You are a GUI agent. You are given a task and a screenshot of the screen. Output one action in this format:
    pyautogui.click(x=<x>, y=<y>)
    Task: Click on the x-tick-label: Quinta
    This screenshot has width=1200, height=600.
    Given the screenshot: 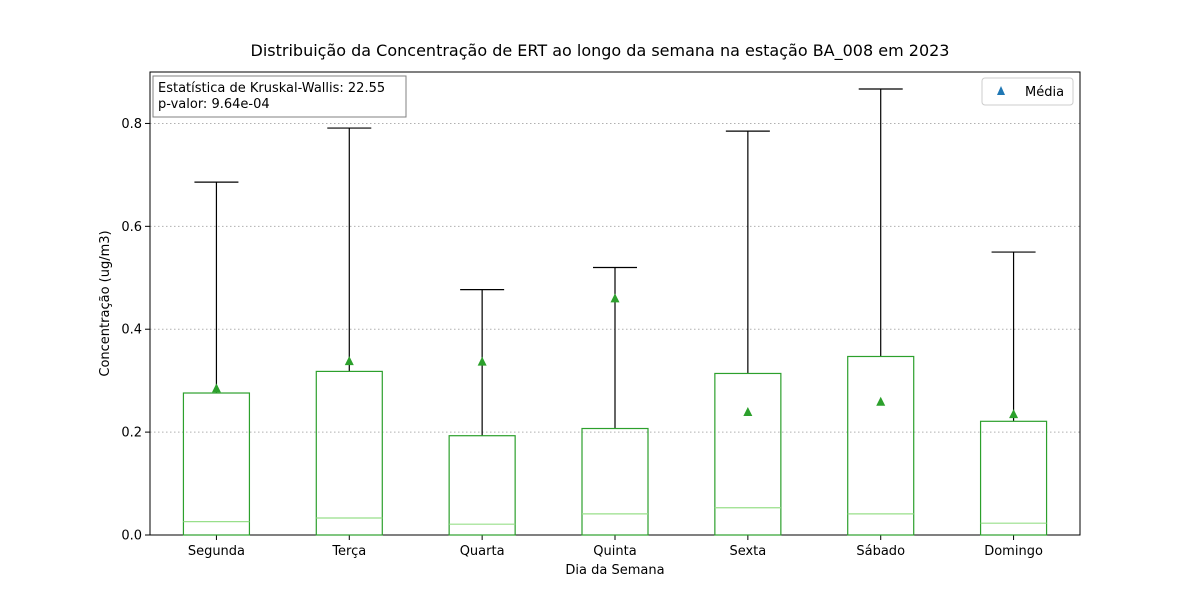 What is the action you would take?
    pyautogui.click(x=614, y=551)
    